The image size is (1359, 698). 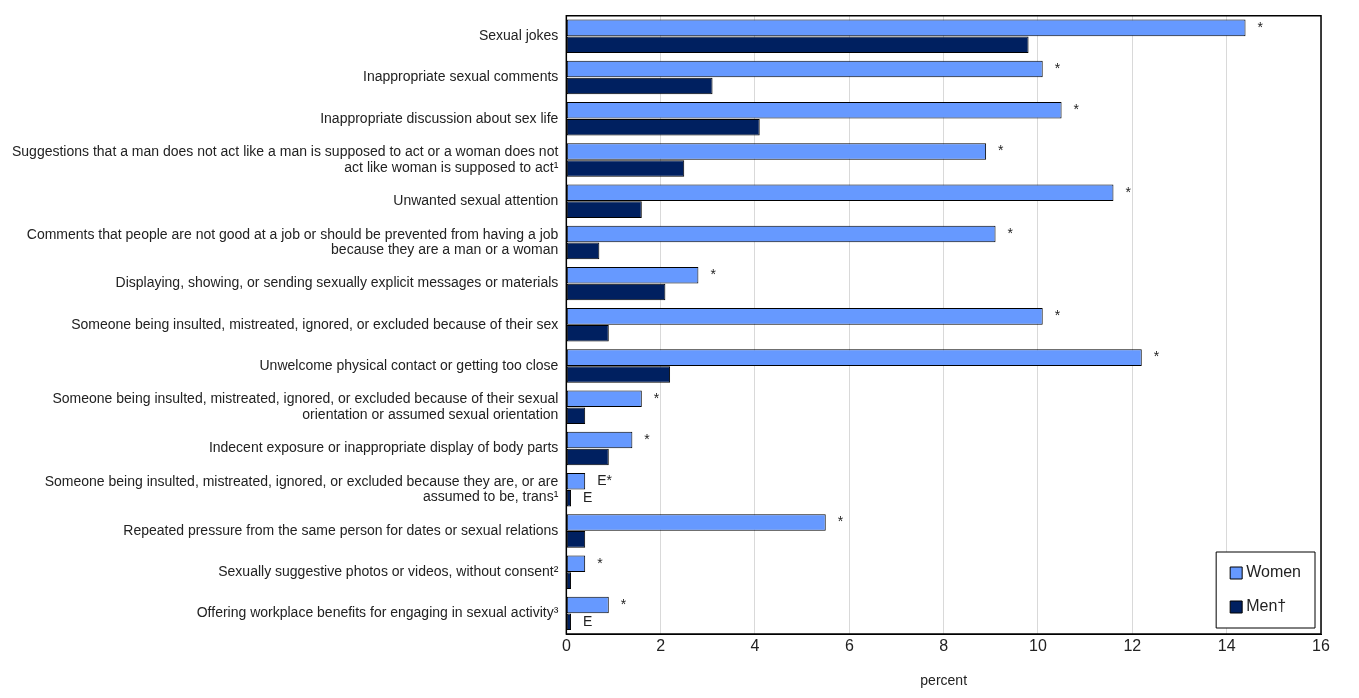 What do you see at coordinates (383, 447) in the screenshot?
I see `y-tick-label: Indecent exposure or inappropriate display of body parts` at bounding box center [383, 447].